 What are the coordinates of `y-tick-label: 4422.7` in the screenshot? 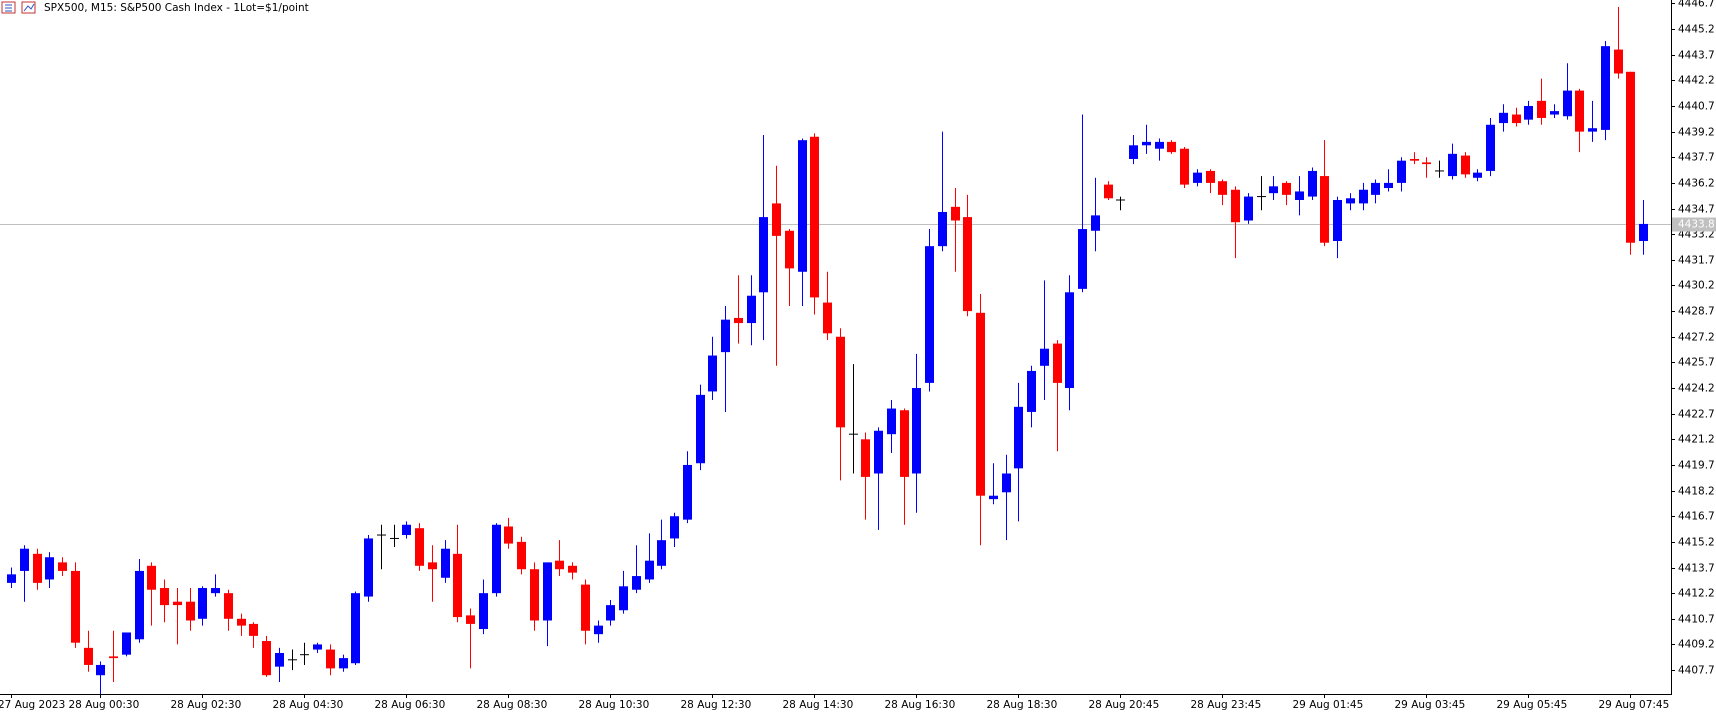 It's located at (1696, 415).